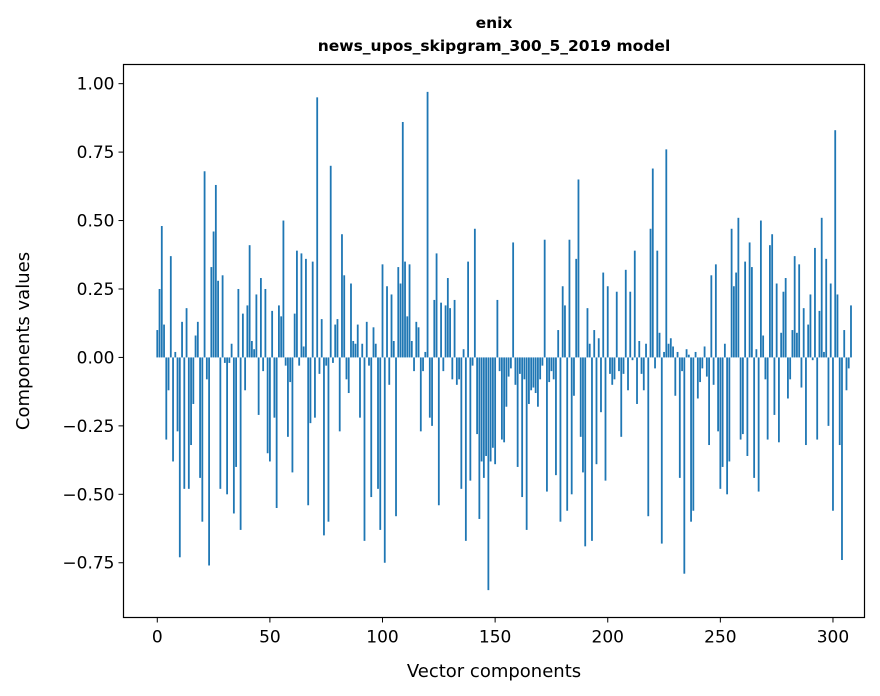 This screenshot has height=696, width=880. What do you see at coordinates (96, 290) in the screenshot?
I see `y-tick-label: 0.25` at bounding box center [96, 290].